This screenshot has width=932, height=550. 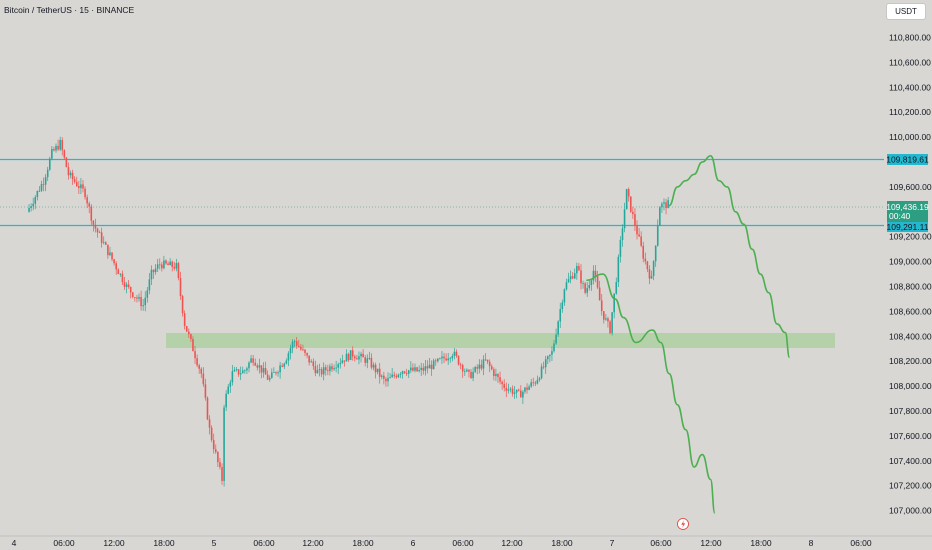 I want to click on time-tick-label: 06:00, so click(x=861, y=543).